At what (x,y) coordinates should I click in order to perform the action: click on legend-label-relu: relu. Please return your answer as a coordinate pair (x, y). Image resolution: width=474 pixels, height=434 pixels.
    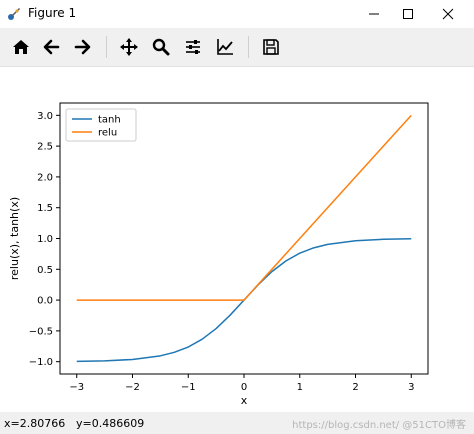
    Looking at the image, I should click on (107, 133).